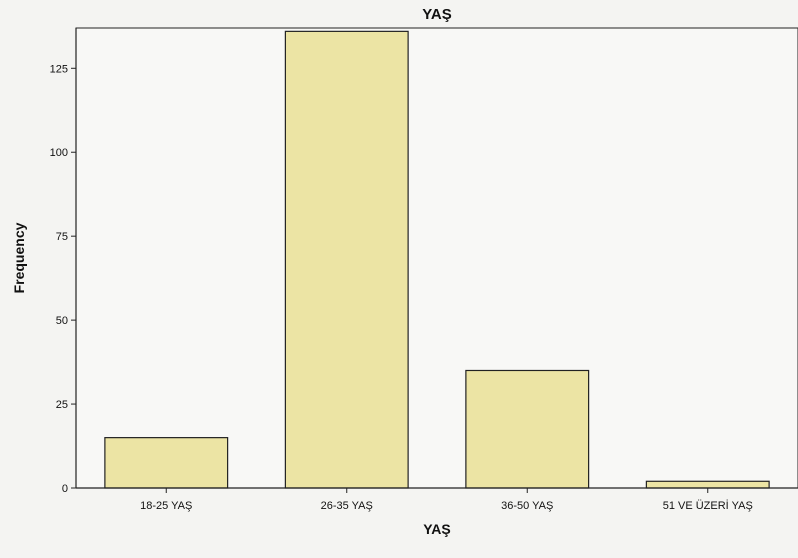 This screenshot has width=798, height=558. Describe the element at coordinates (19, 257) in the screenshot. I see `y-axis-title: Frequency` at that location.